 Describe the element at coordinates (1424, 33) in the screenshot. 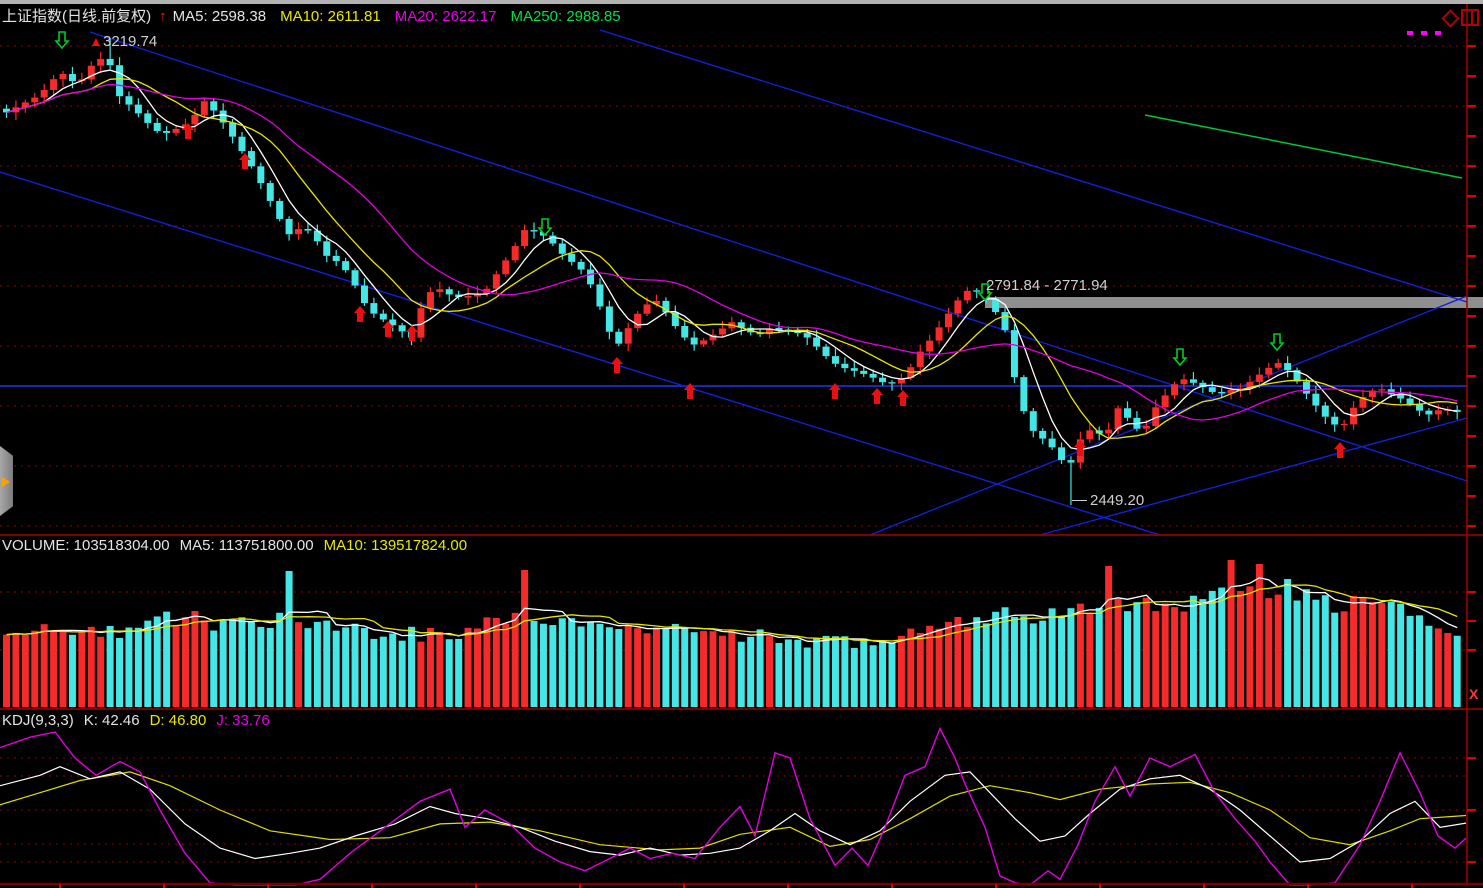

I see `more-menu-icon` at that location.